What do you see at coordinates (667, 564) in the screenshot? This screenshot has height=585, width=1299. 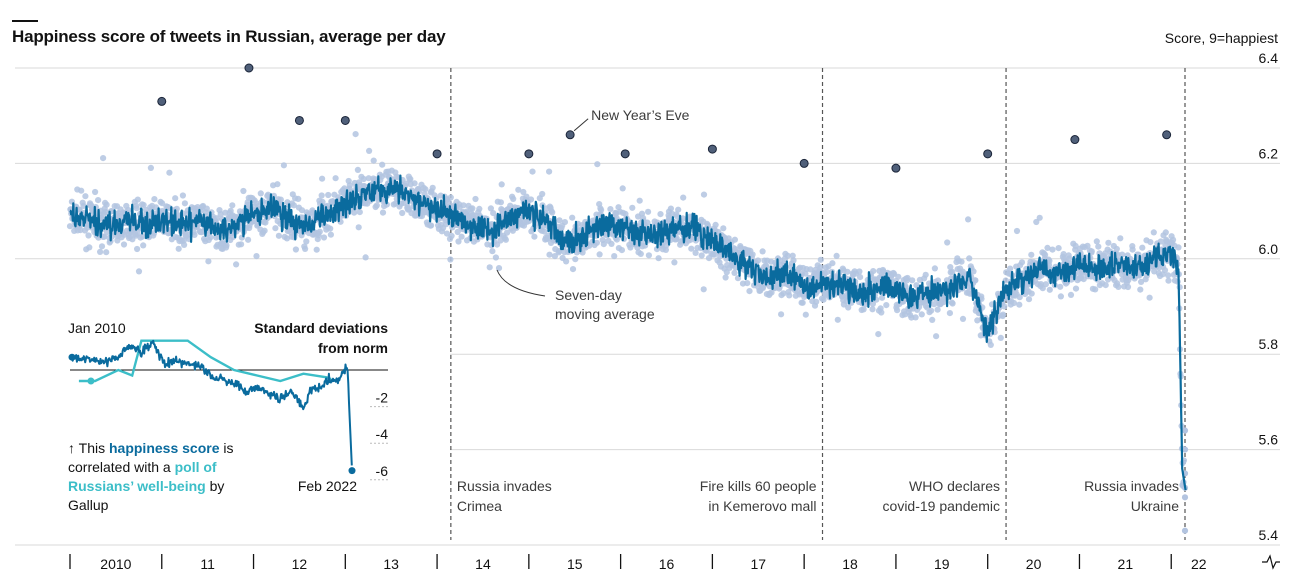 I see `x-tick-label: 16` at bounding box center [667, 564].